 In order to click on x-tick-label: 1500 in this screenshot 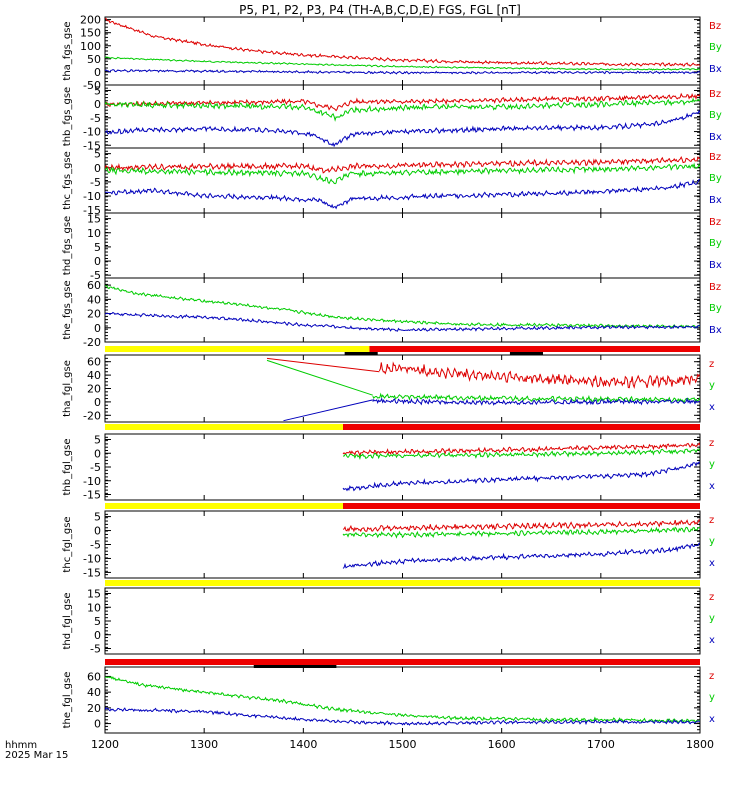, I will do `click(403, 744)`.